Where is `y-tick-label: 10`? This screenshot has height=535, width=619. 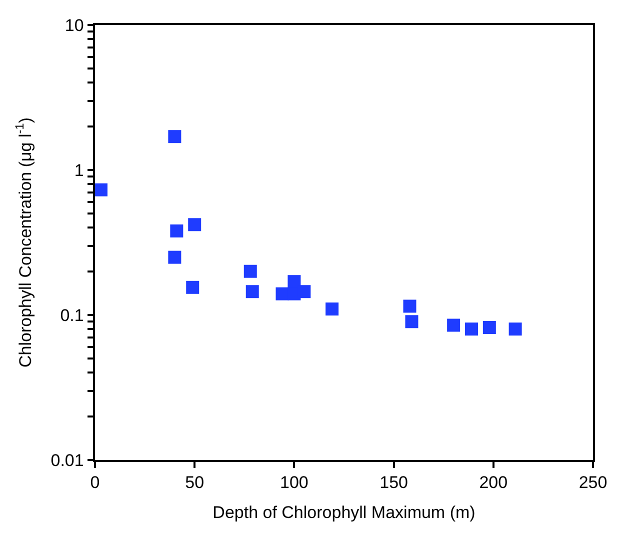
y-tick-label: 10 is located at coordinates (74, 25).